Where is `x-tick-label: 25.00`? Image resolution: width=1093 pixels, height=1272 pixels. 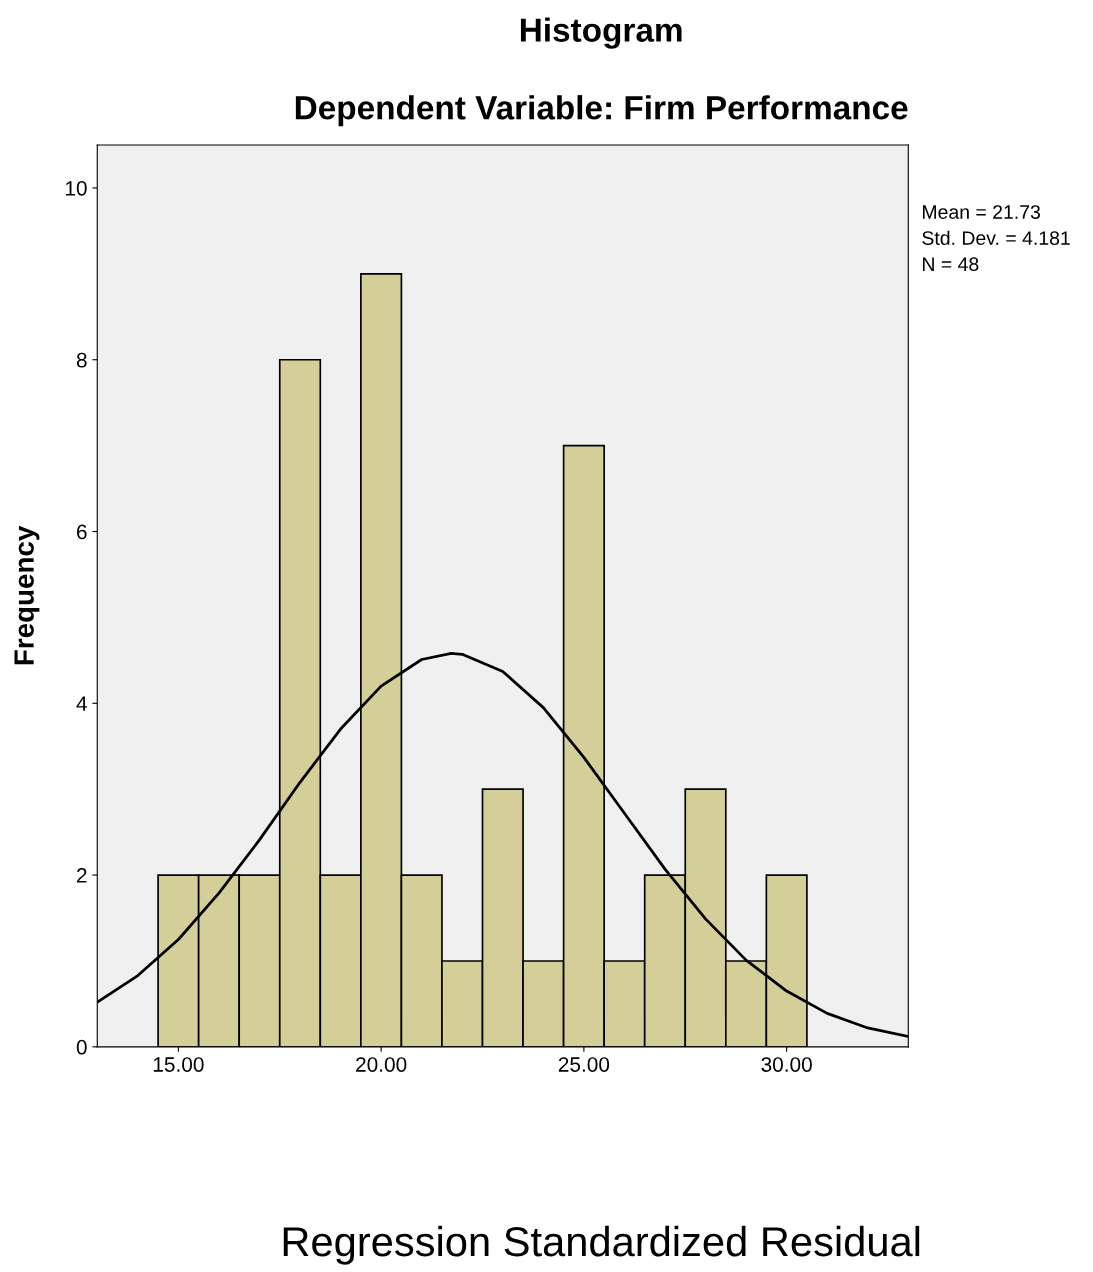
x-tick-label: 25.00 is located at coordinates (584, 1064).